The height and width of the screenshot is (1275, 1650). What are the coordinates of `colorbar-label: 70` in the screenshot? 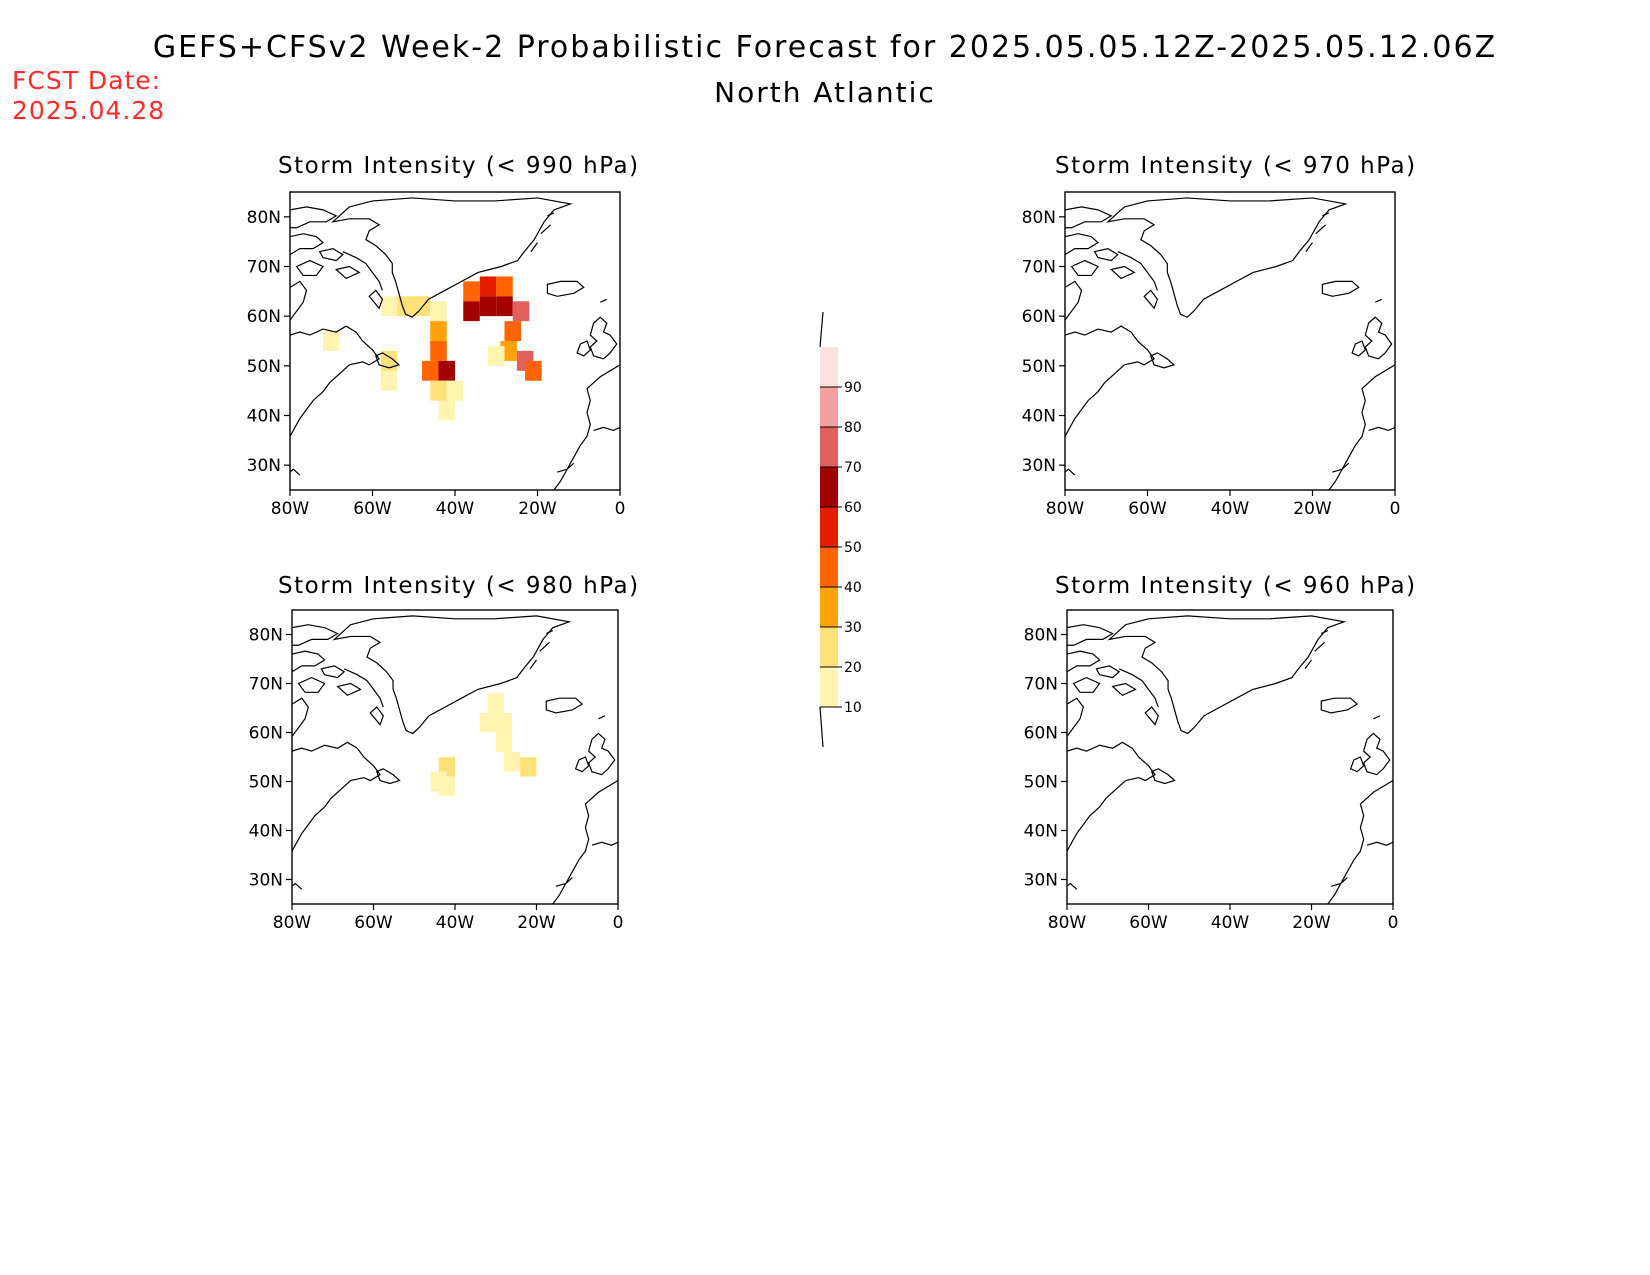 It's located at (853, 468).